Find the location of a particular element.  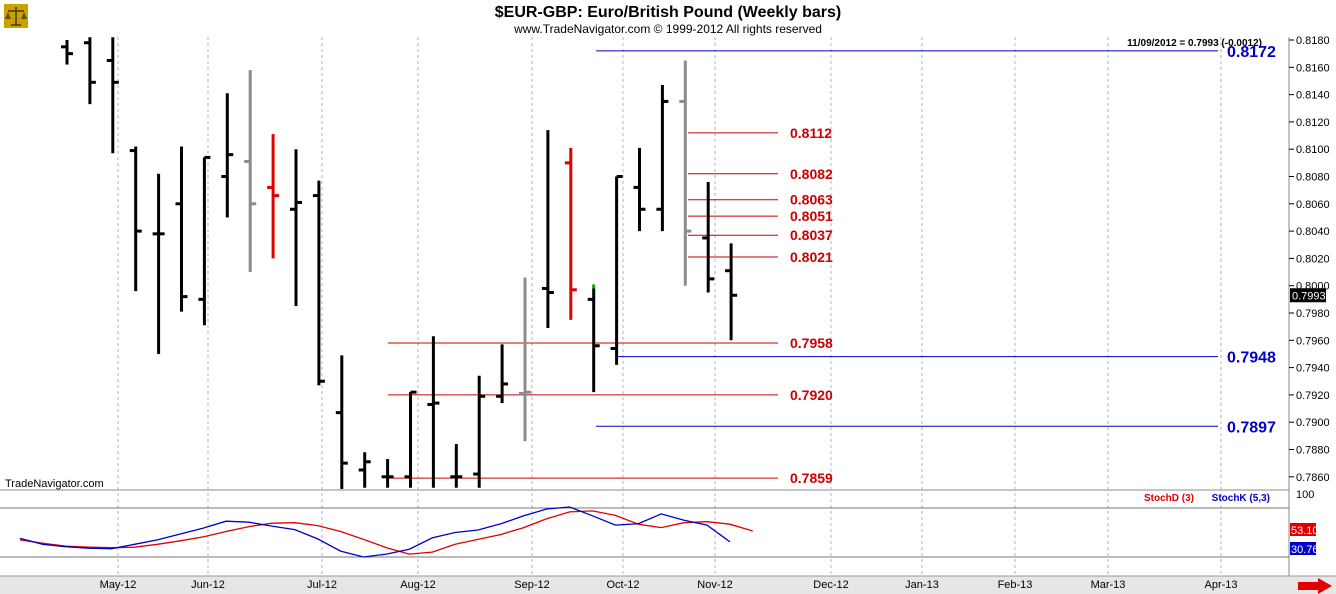

last-price-box is located at coordinates (1308, 295).